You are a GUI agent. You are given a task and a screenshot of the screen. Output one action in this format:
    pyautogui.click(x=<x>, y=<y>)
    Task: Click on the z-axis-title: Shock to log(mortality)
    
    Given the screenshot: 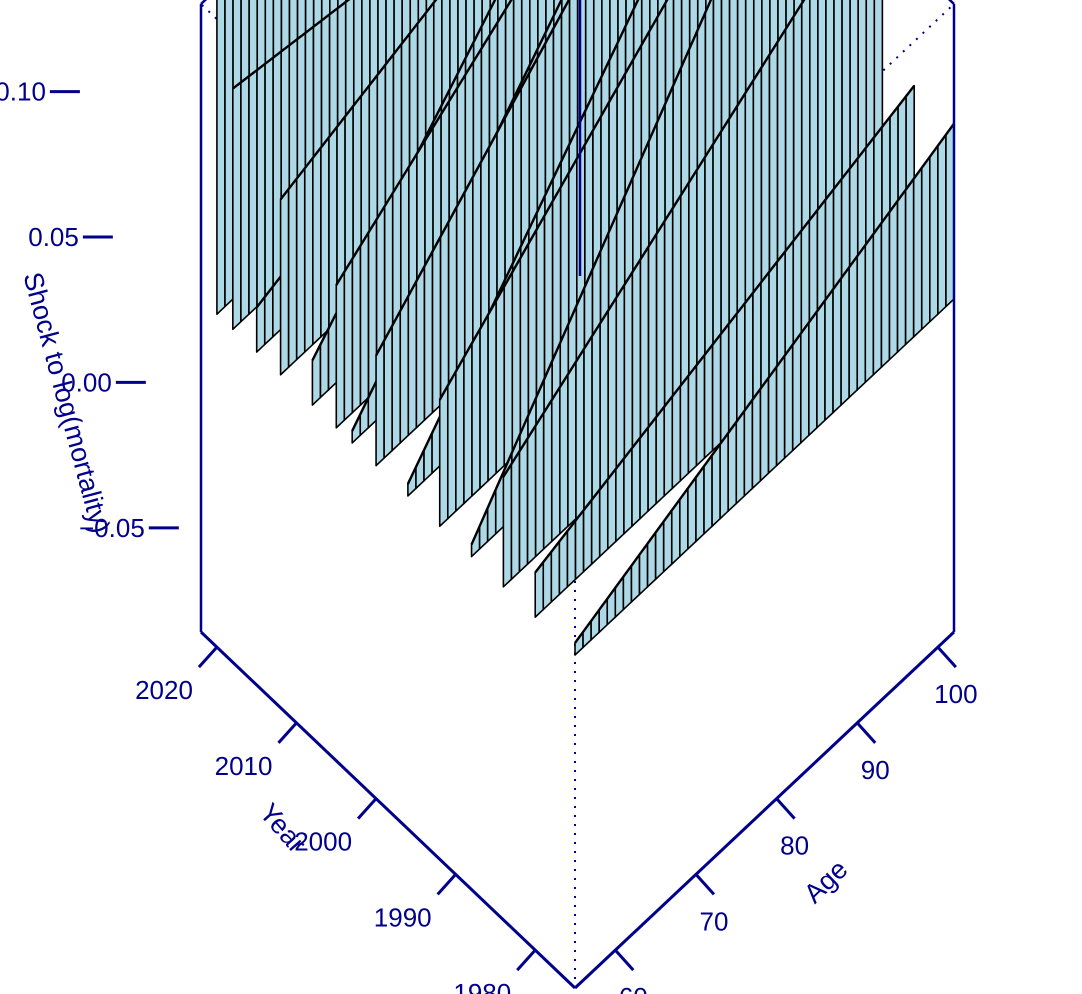 What is the action you would take?
    pyautogui.click(x=66, y=402)
    